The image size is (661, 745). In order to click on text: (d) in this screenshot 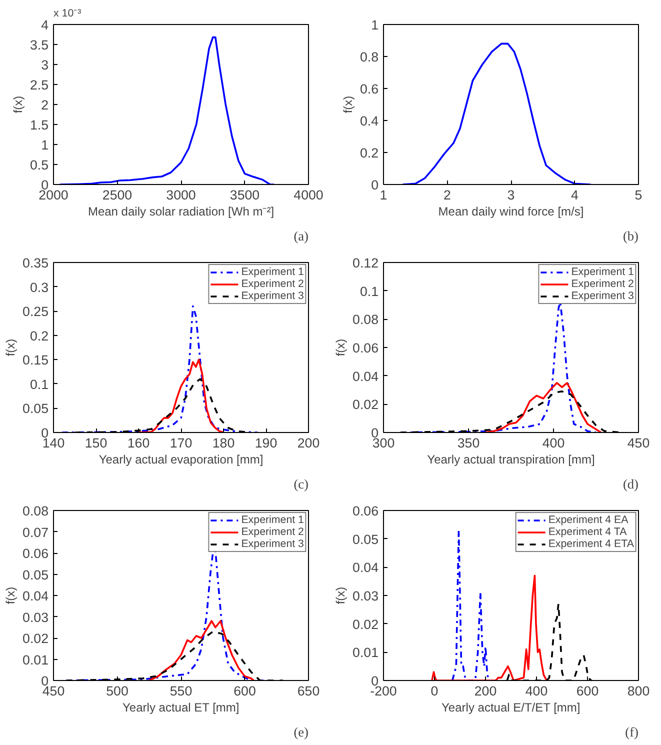, I will do `click(630, 484)`.